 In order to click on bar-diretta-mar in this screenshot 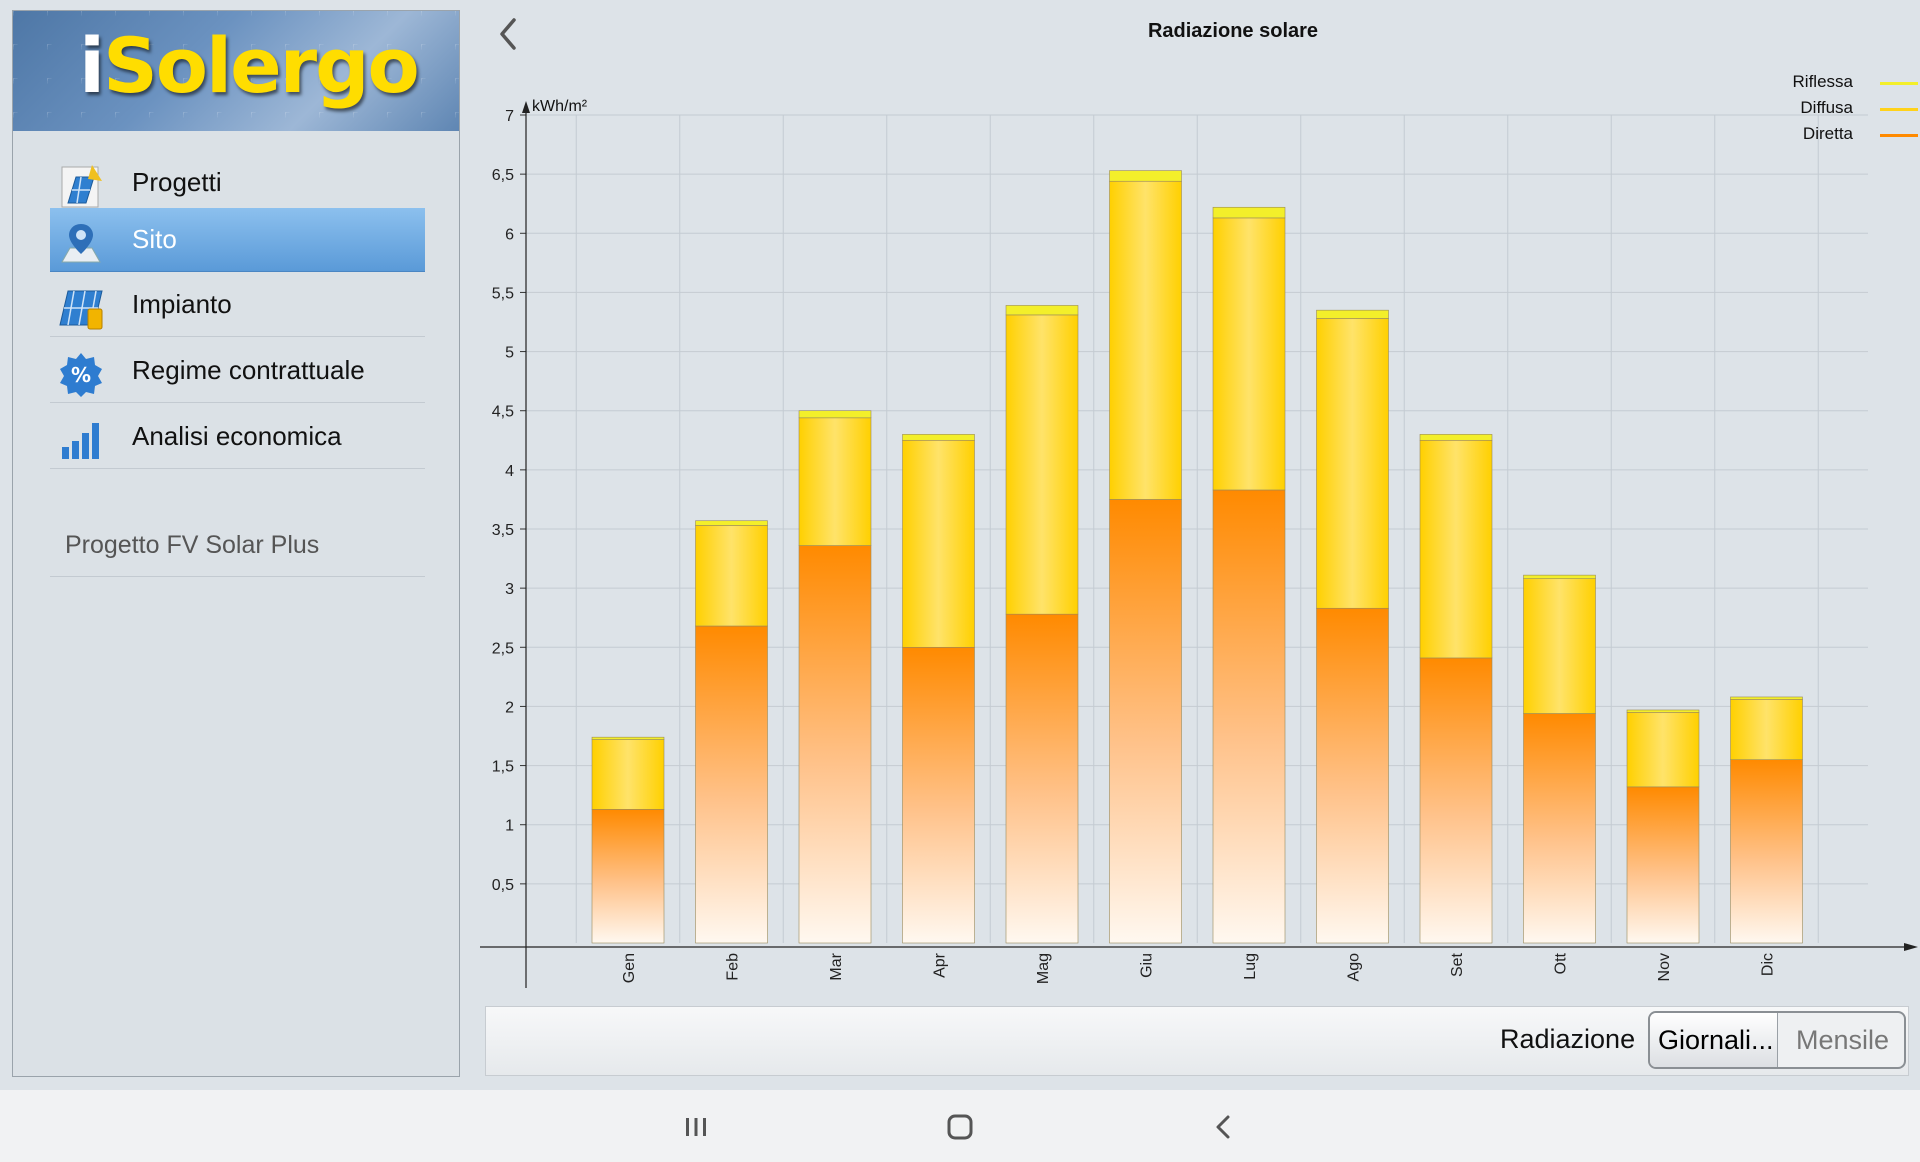, I will do `click(835, 744)`.